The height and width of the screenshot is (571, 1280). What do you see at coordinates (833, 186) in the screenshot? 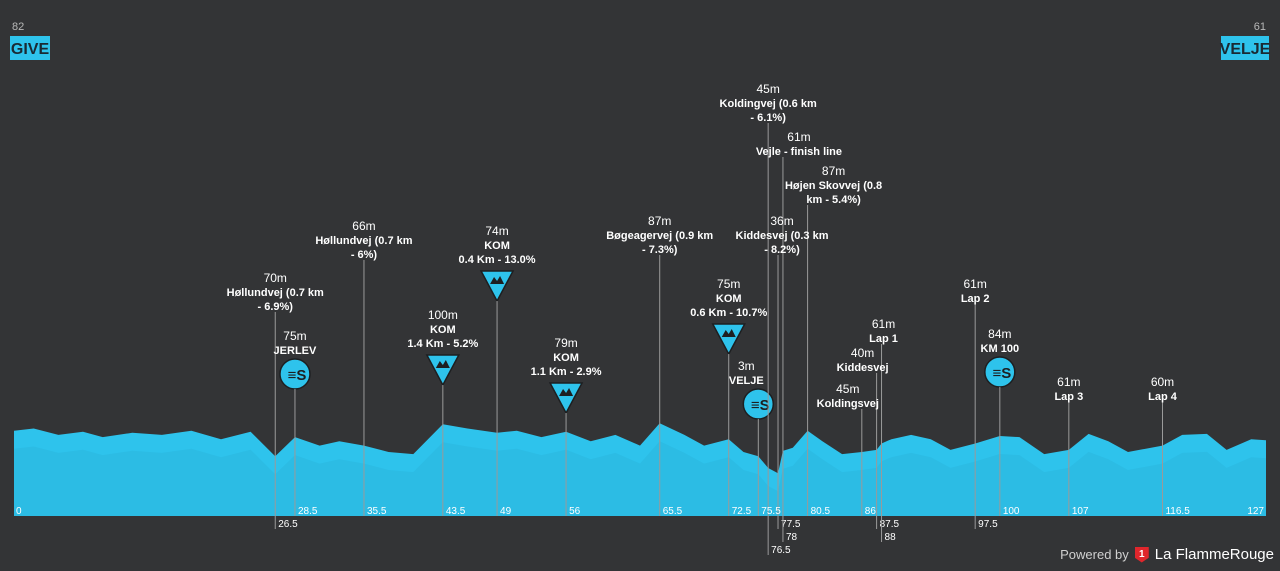
I see `annotation-label: Højen Skovvej (0.8` at bounding box center [833, 186].